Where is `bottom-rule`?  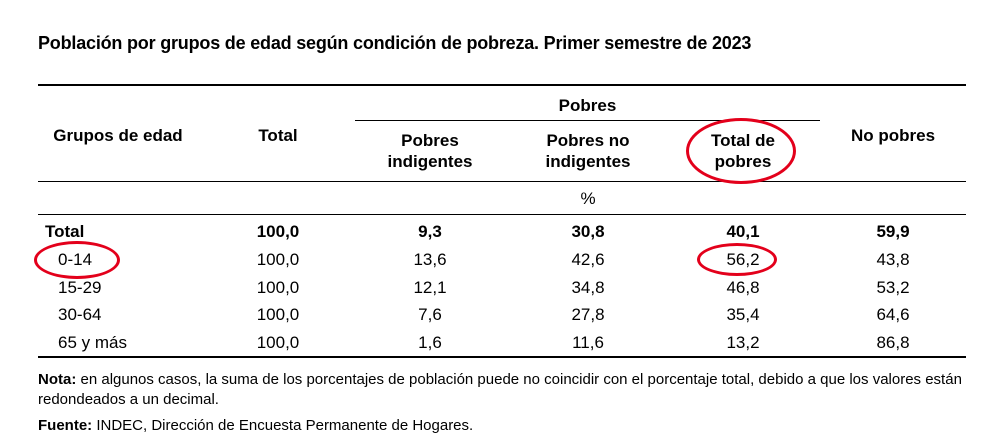 bottom-rule is located at coordinates (502, 357).